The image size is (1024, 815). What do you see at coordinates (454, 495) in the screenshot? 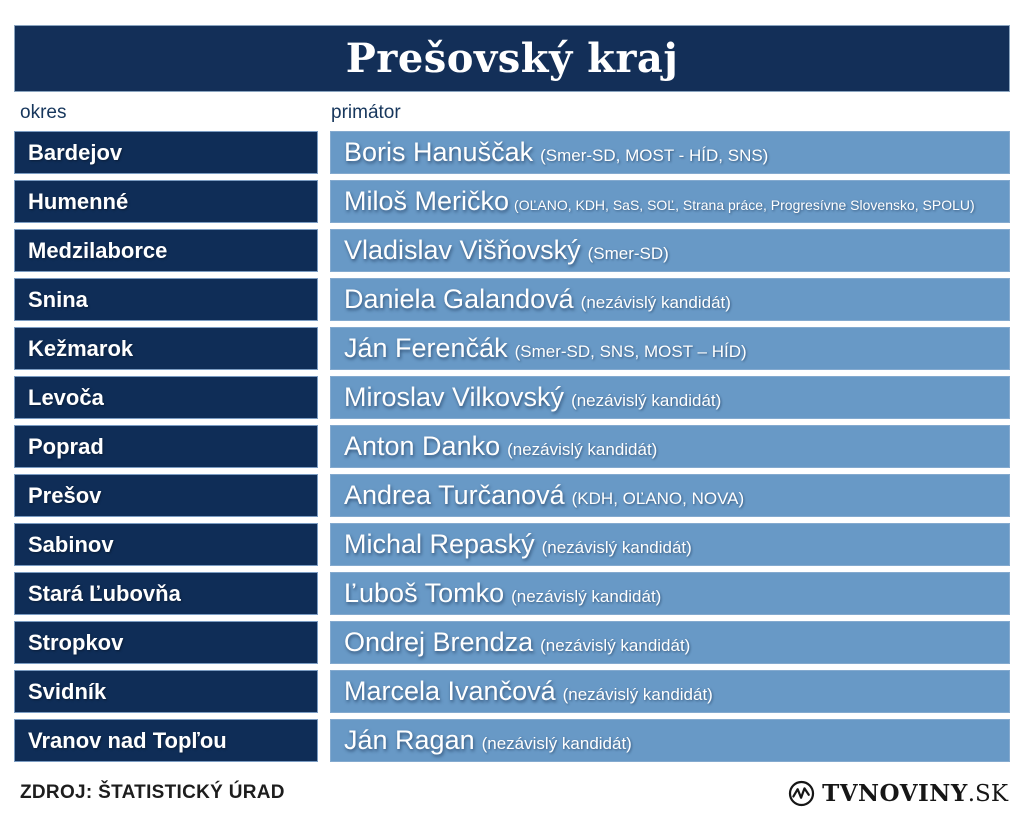
I see `mayor-name: Andrea Turčanová` at bounding box center [454, 495].